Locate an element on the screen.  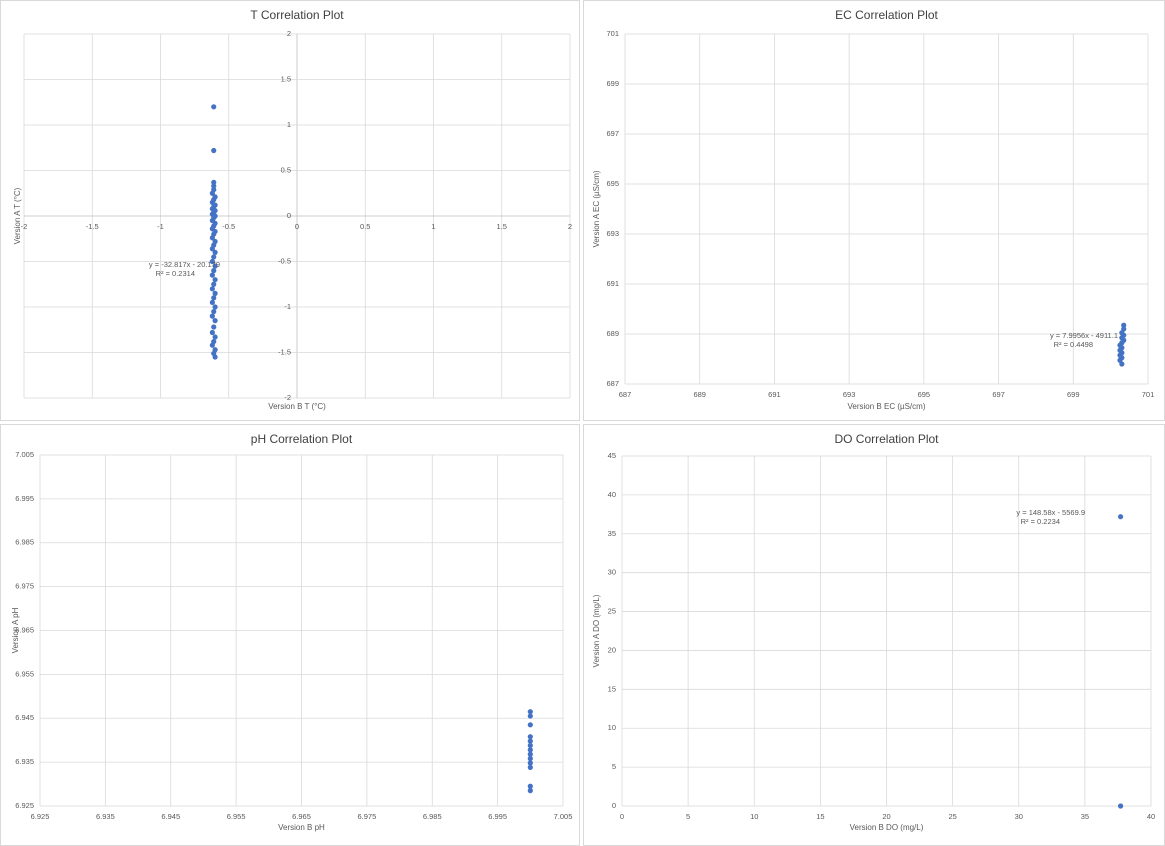
x-tick-label: 10 is located at coordinates (754, 816).